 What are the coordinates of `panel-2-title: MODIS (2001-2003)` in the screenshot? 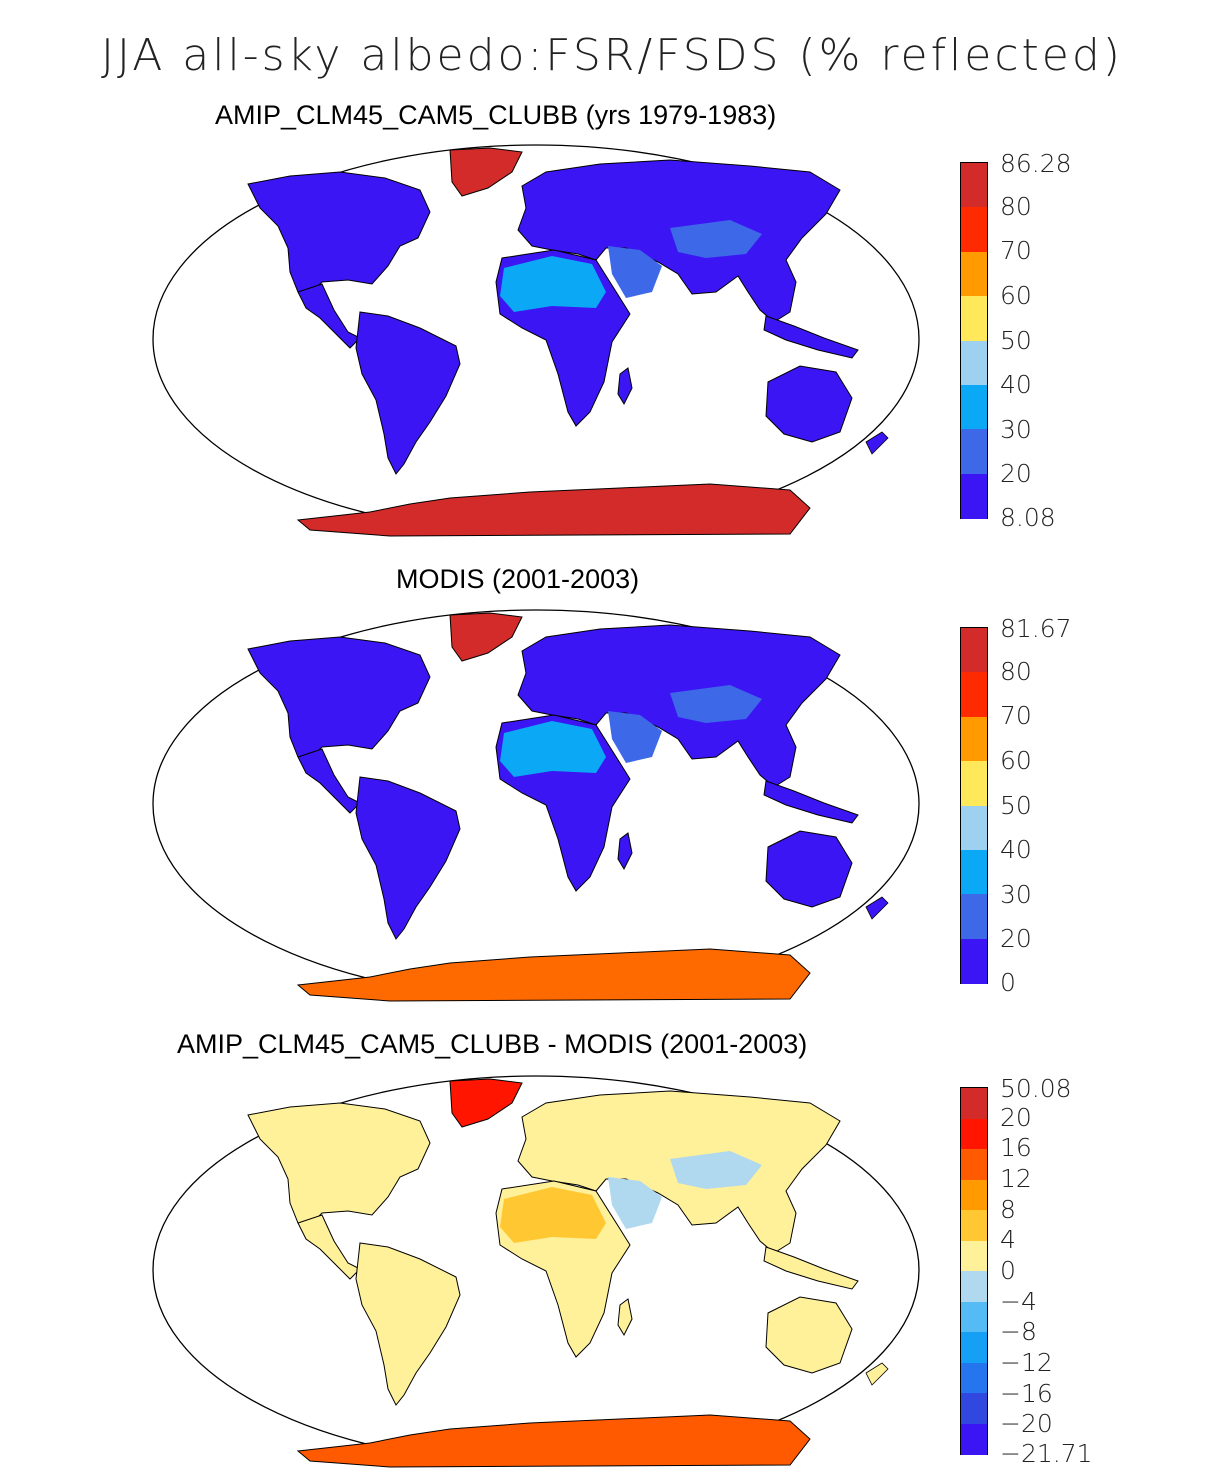 It's located at (518, 579).